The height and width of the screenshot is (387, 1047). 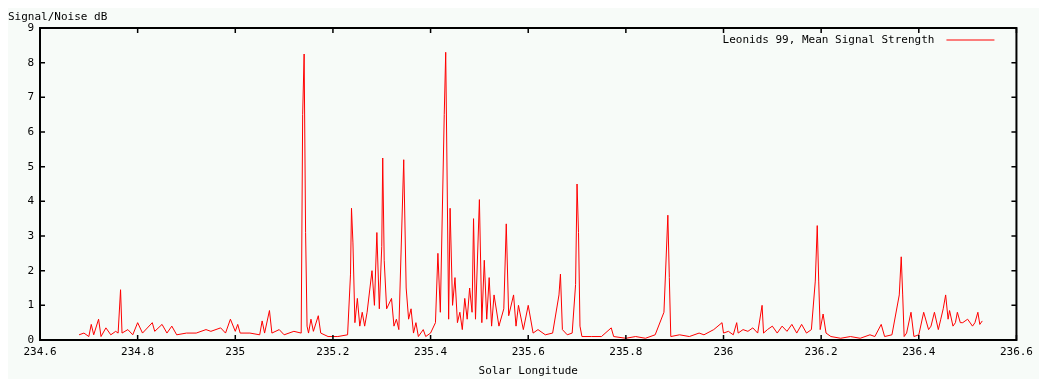 What do you see at coordinates (30, 166) in the screenshot?
I see `y-tick-label: 5` at bounding box center [30, 166].